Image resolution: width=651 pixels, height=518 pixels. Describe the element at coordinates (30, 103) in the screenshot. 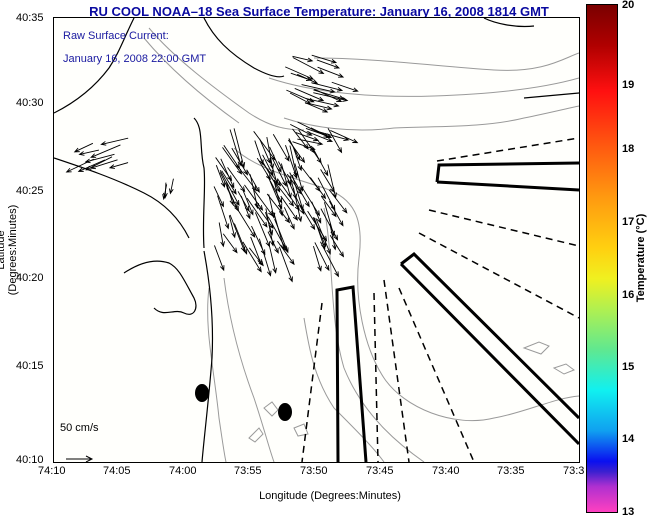

I see `ytick-label: 40:30` at that location.